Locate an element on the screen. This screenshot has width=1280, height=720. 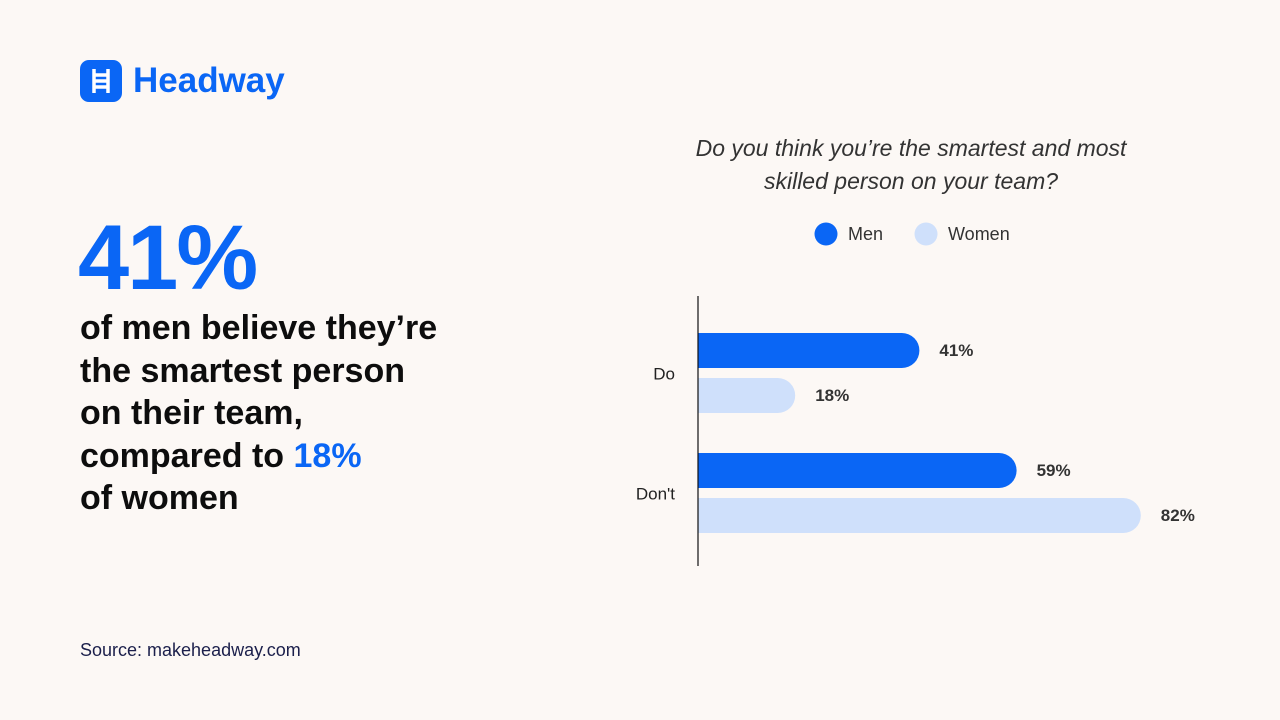
headline-line: compared to 18% is located at coordinates (258, 456).